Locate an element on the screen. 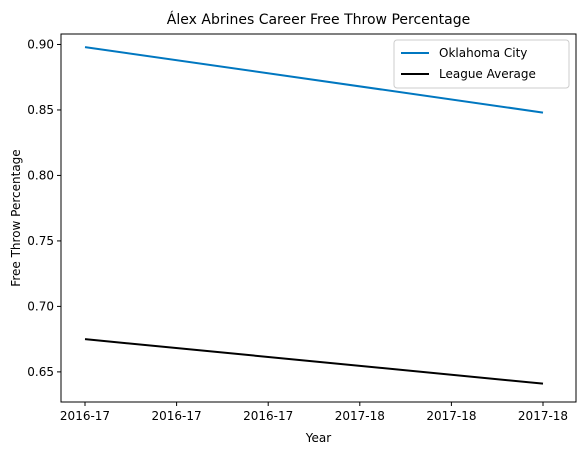 The image size is (582, 456). series-line-league-average is located at coordinates (314, 361).